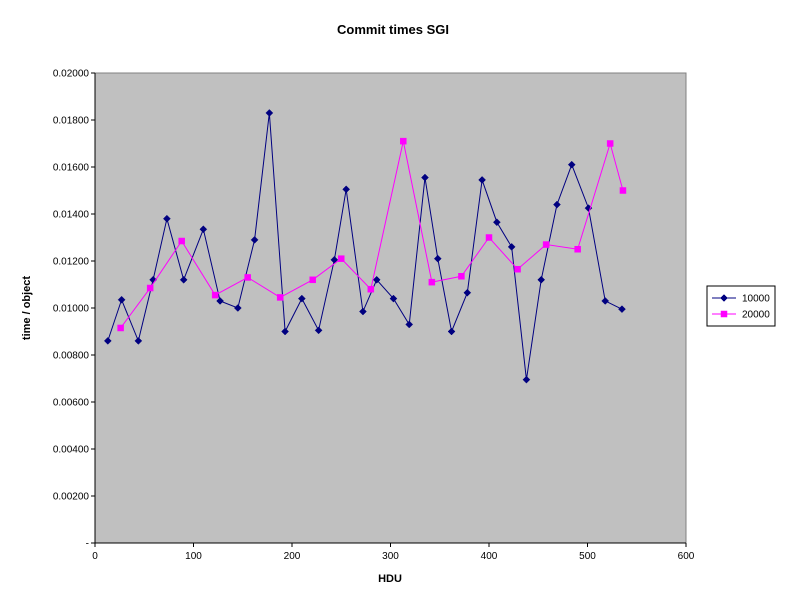  What do you see at coordinates (71, 121) in the screenshot?
I see `y-tick-label: 0.01800` at bounding box center [71, 121].